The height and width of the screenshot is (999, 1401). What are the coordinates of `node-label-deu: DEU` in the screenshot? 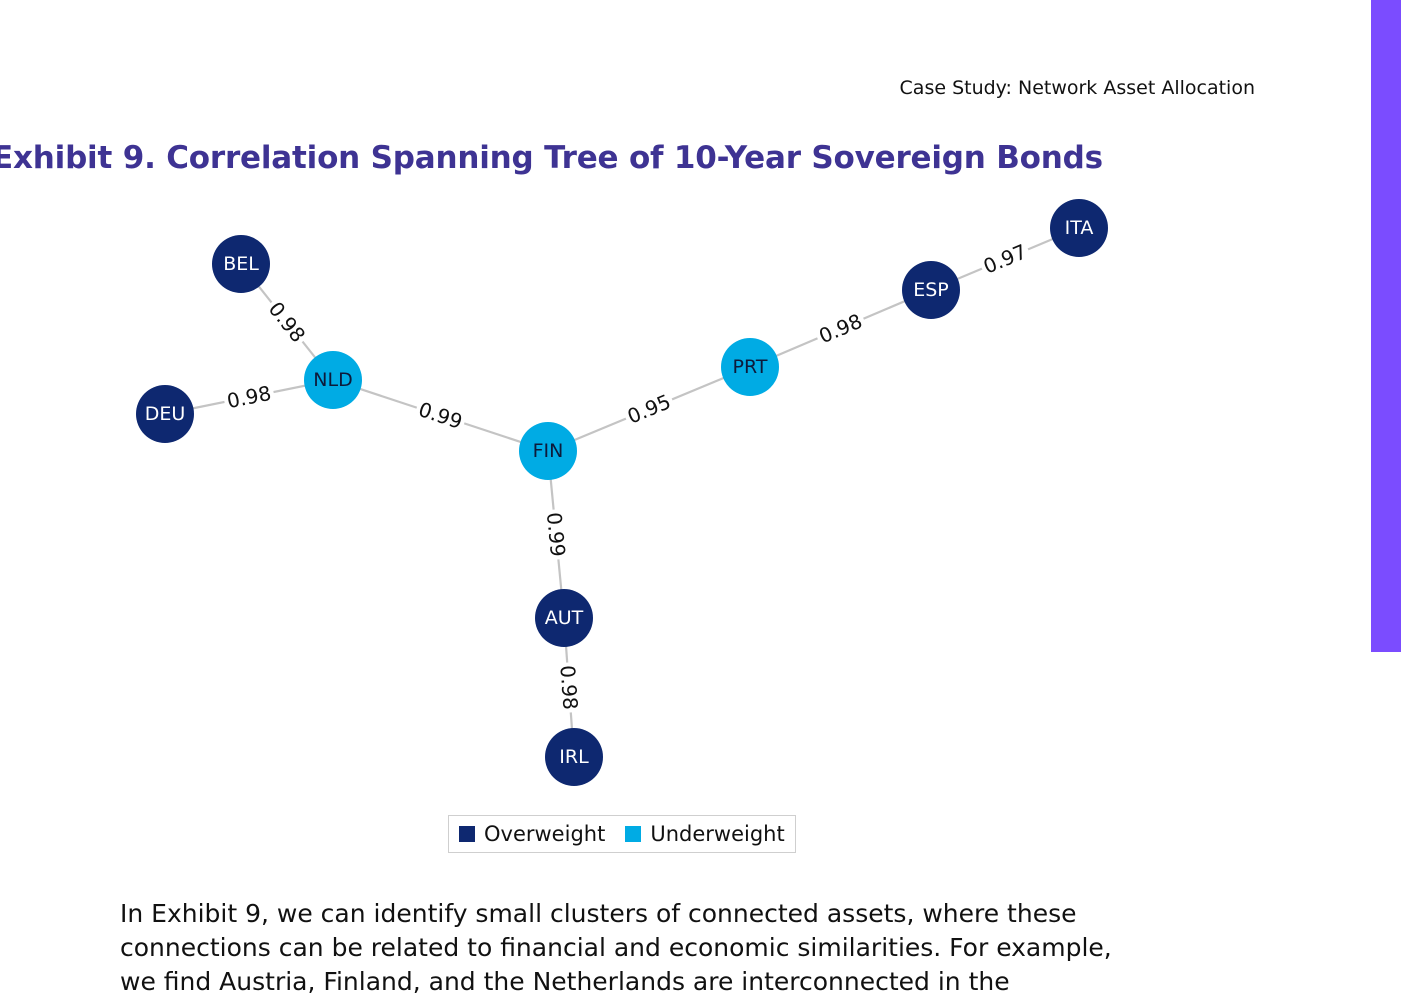 It's located at (165, 414).